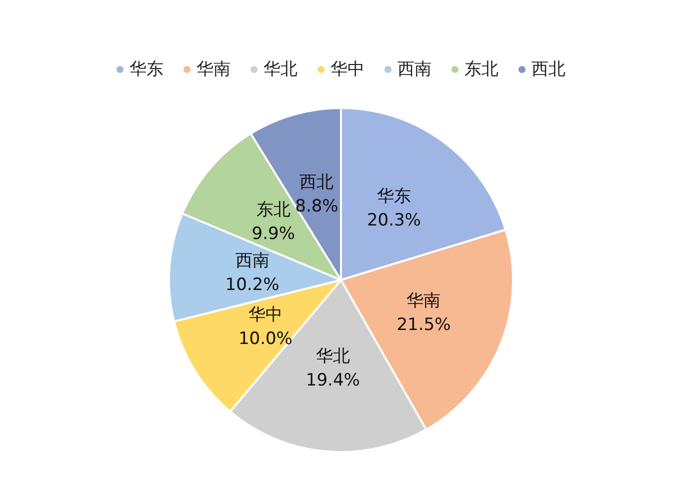 Image resolution: width=680 pixels, height=498 pixels. Describe the element at coordinates (317, 182) in the screenshot. I see `slice-label: 西北` at that location.